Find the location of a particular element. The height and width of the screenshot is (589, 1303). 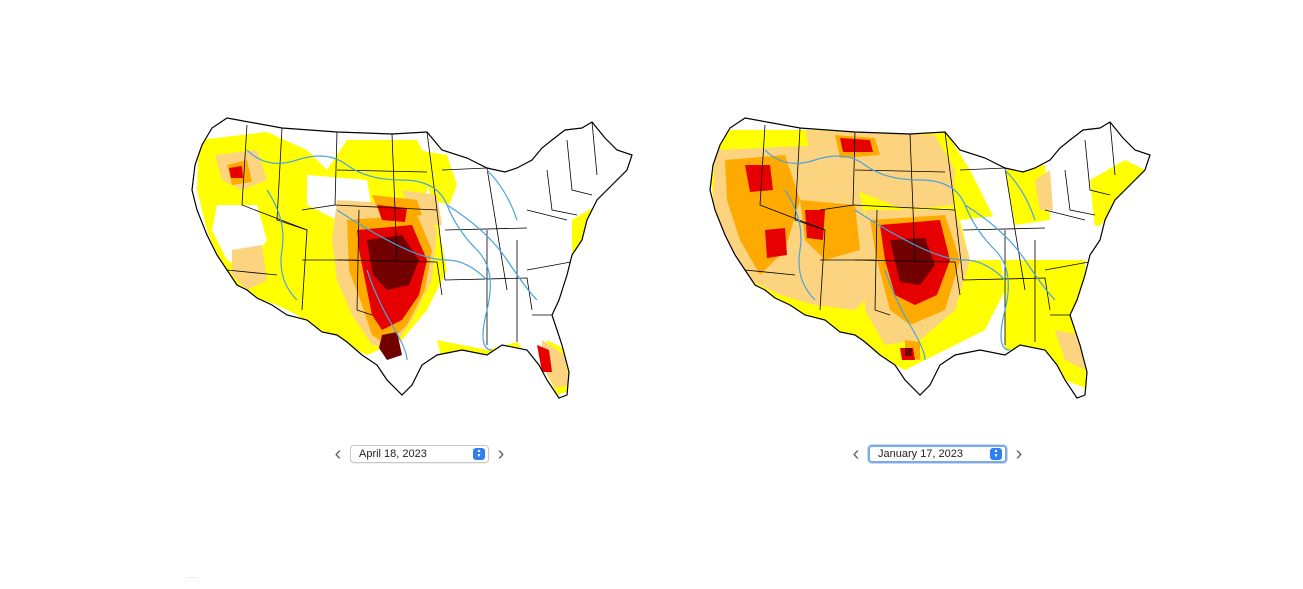

date-control-right: ‹ January 17, 2023 ▲ ▼ › is located at coordinates (937, 454).